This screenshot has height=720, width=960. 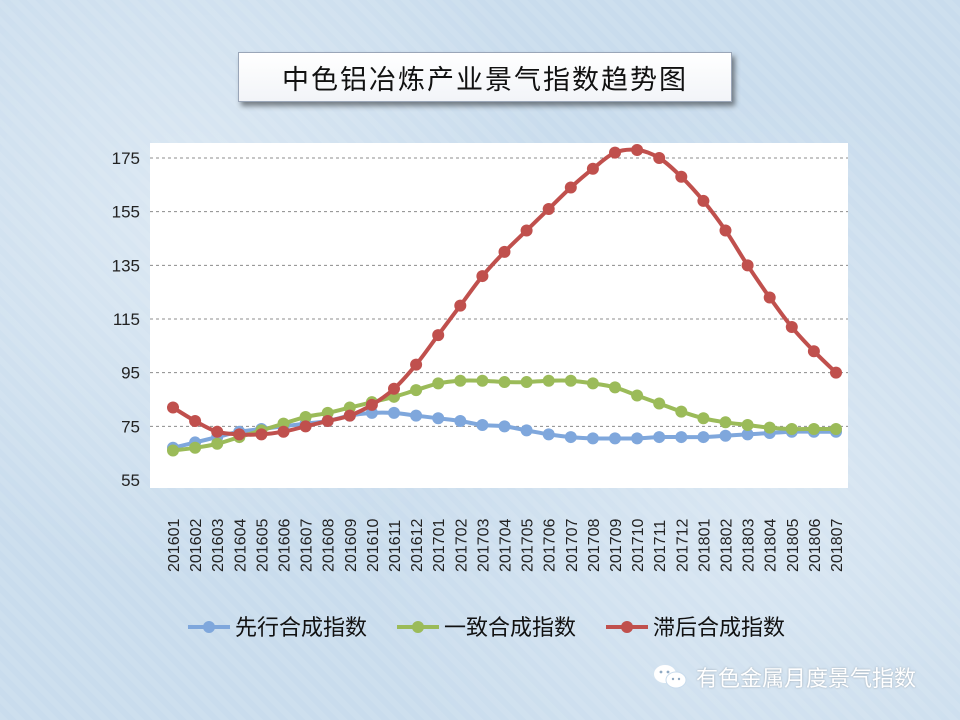 What do you see at coordinates (594, 545) in the screenshot?
I see `x-tick-label: 201708` at bounding box center [594, 545].